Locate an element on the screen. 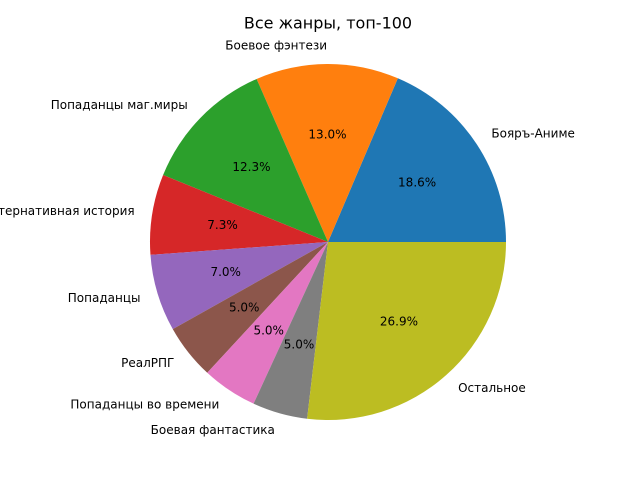 The width and height of the screenshot is (640, 480). value-label: 7.3% is located at coordinates (222, 225).